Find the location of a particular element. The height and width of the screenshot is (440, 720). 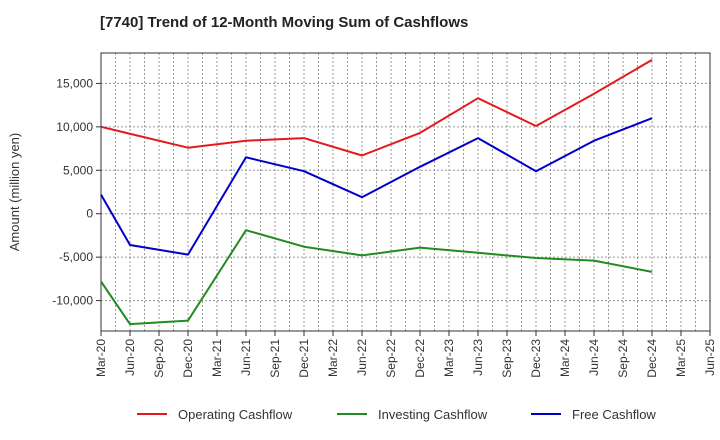

legend-label-free-cashflow: Free Cashflow is located at coordinates (614, 414).